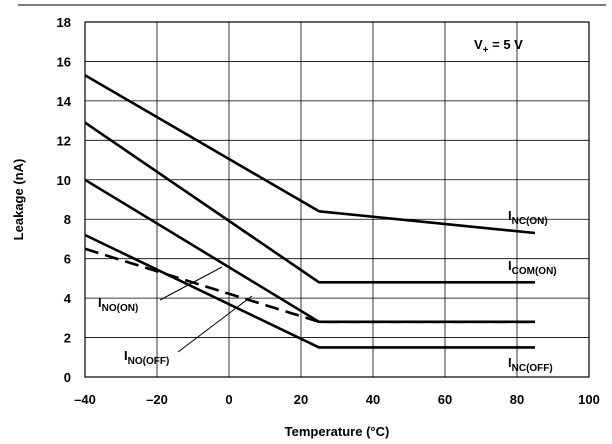 This screenshot has height=444, width=612. What do you see at coordinates (215, 324) in the screenshot?
I see `leader-ino-off` at bounding box center [215, 324].